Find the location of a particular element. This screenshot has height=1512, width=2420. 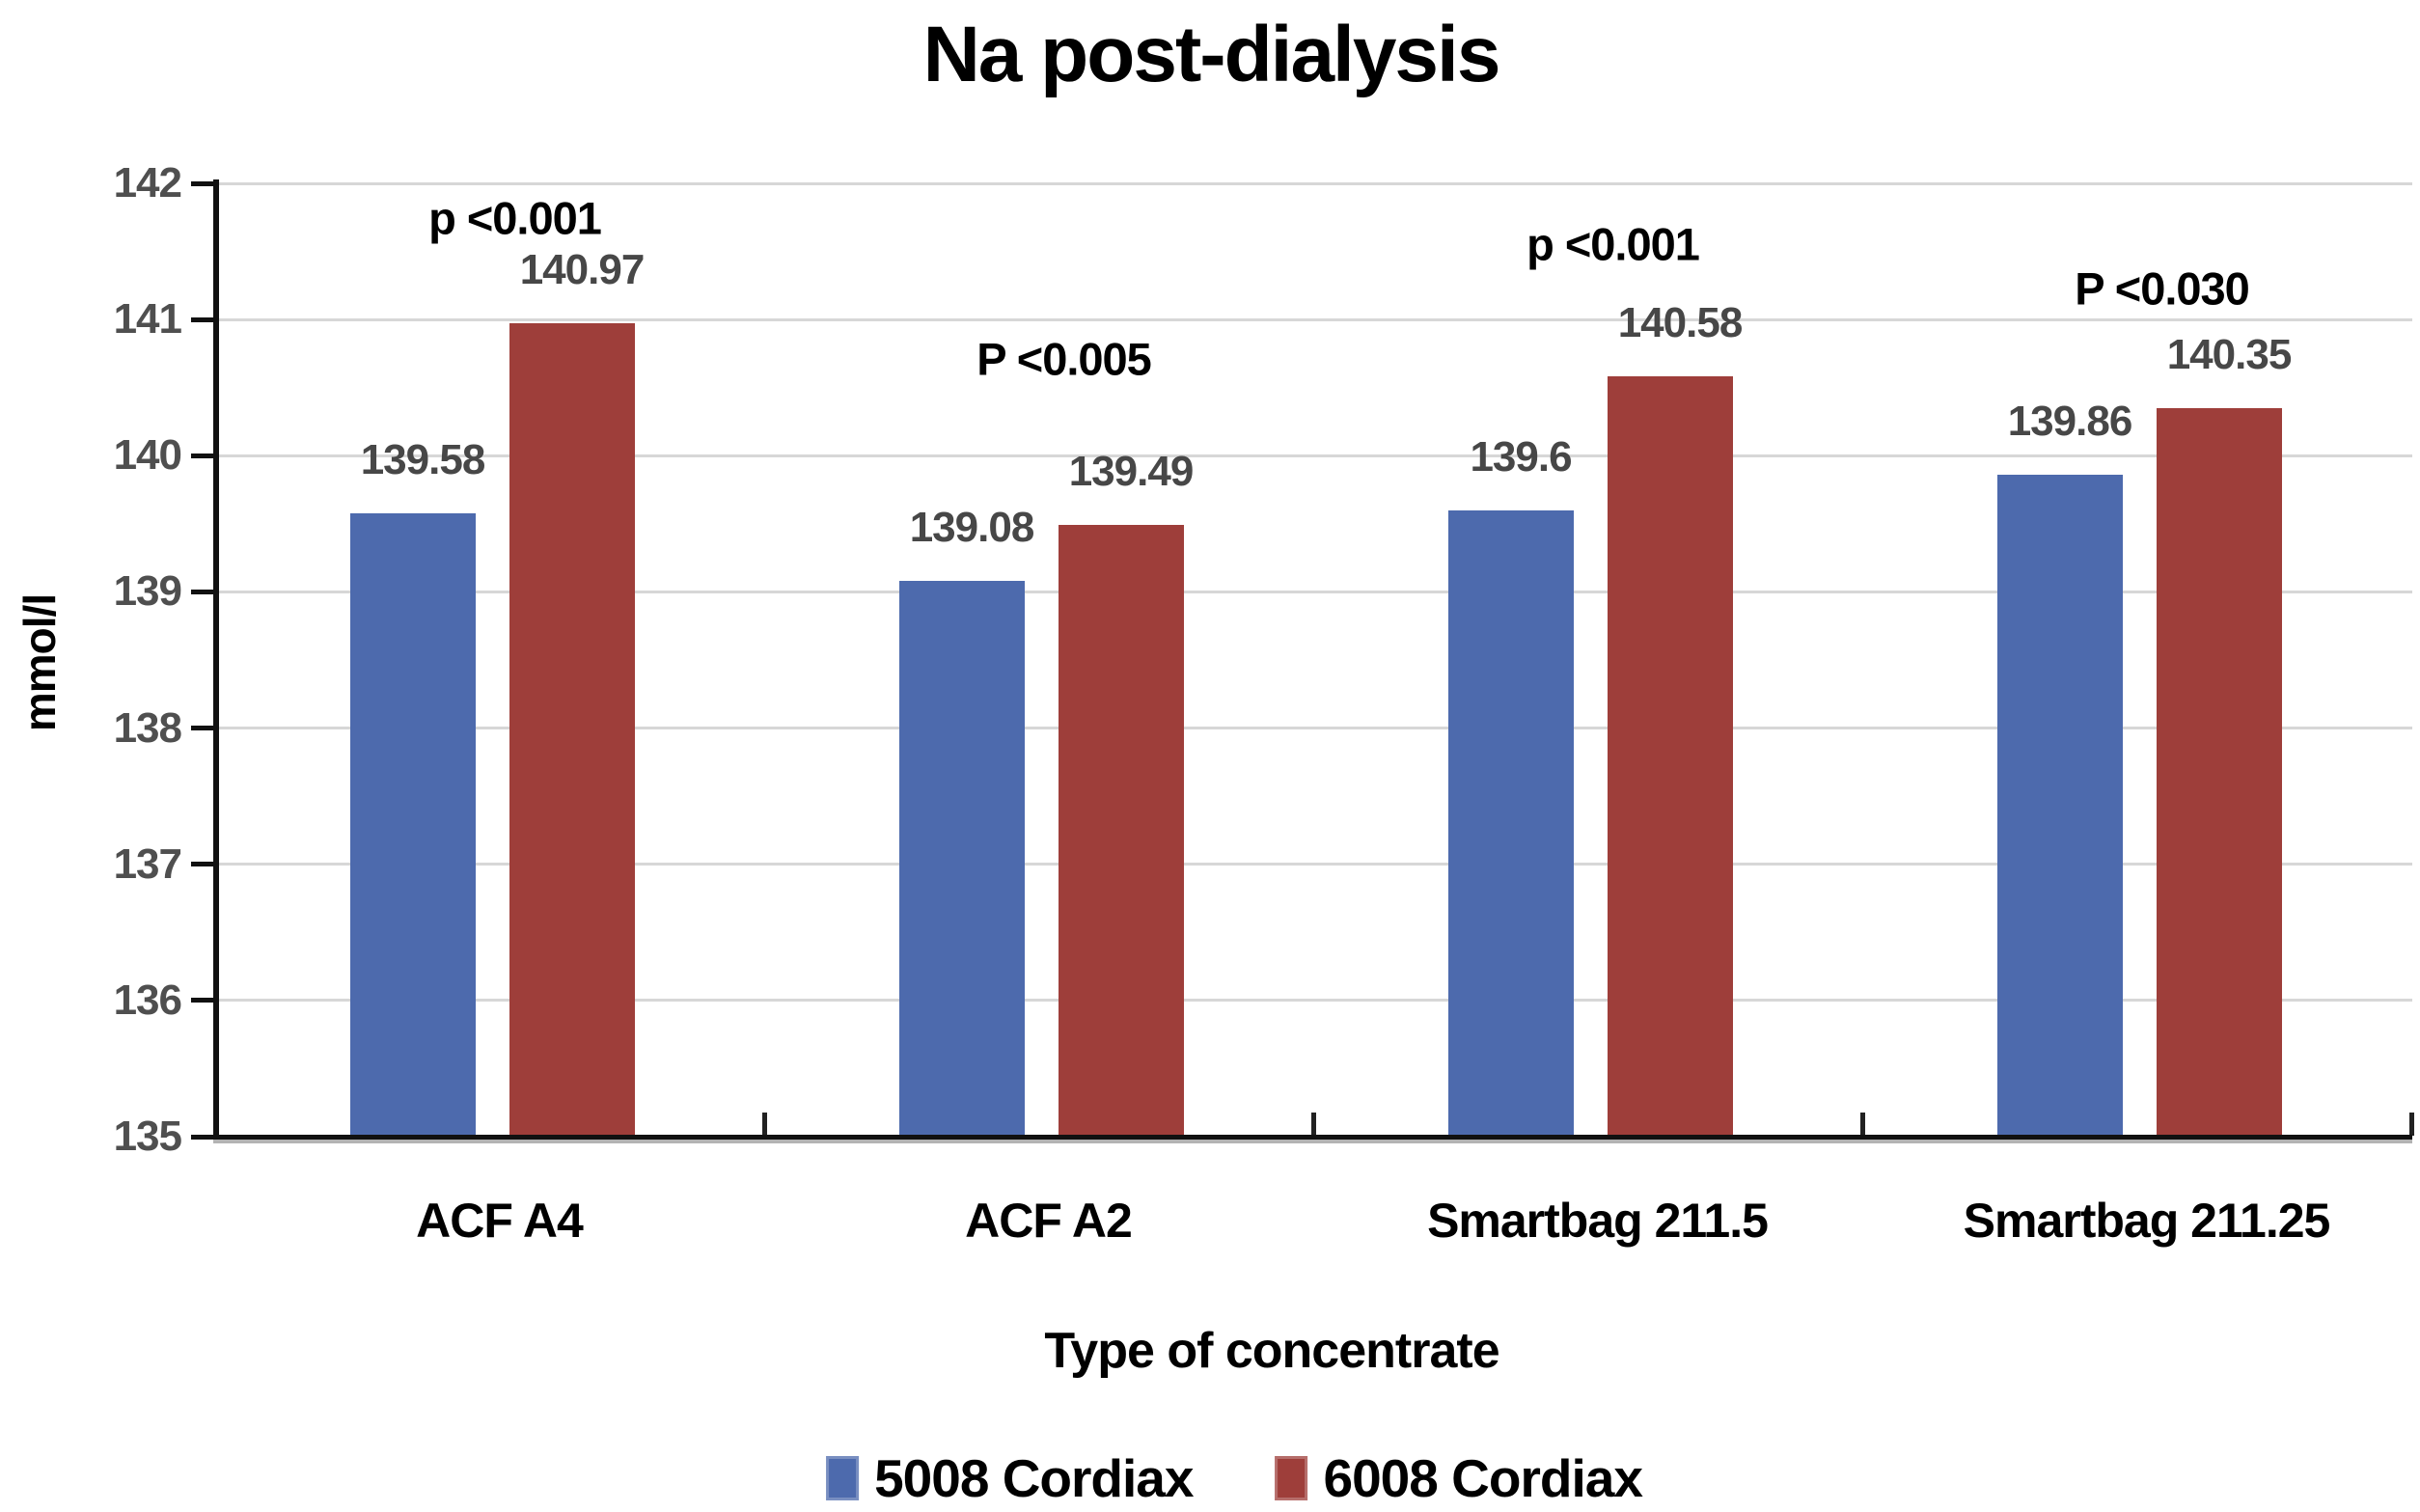

legend-label-5008: 5008 Cordiax is located at coordinates (1034, 1478).